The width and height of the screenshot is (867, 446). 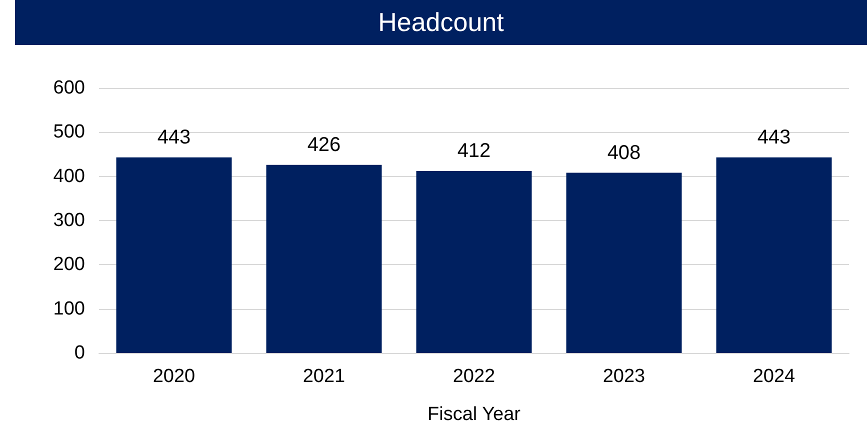 I want to click on y-tick-label: 300, so click(x=69, y=220).